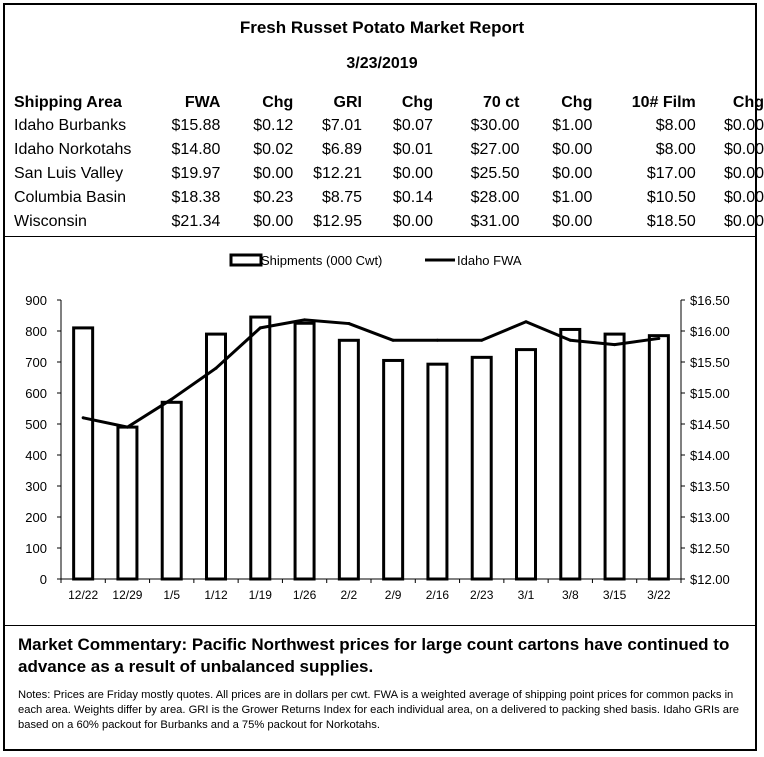 The width and height of the screenshot is (764, 757). Describe the element at coordinates (321, 260) in the screenshot. I see `legend-label-shipments: Shipments (000 Cwt)` at that location.